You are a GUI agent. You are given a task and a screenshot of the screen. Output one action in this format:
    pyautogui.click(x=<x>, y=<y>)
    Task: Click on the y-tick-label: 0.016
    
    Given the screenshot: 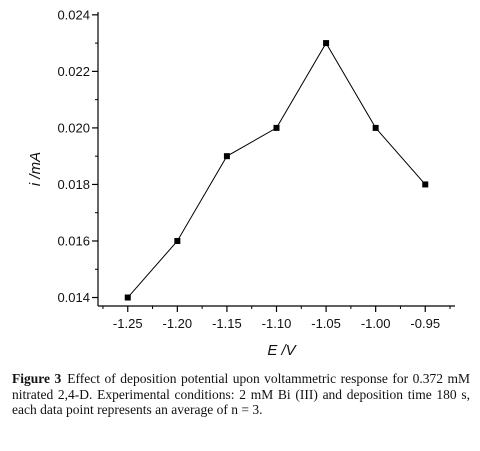 What is the action you would take?
    pyautogui.click(x=73, y=240)
    